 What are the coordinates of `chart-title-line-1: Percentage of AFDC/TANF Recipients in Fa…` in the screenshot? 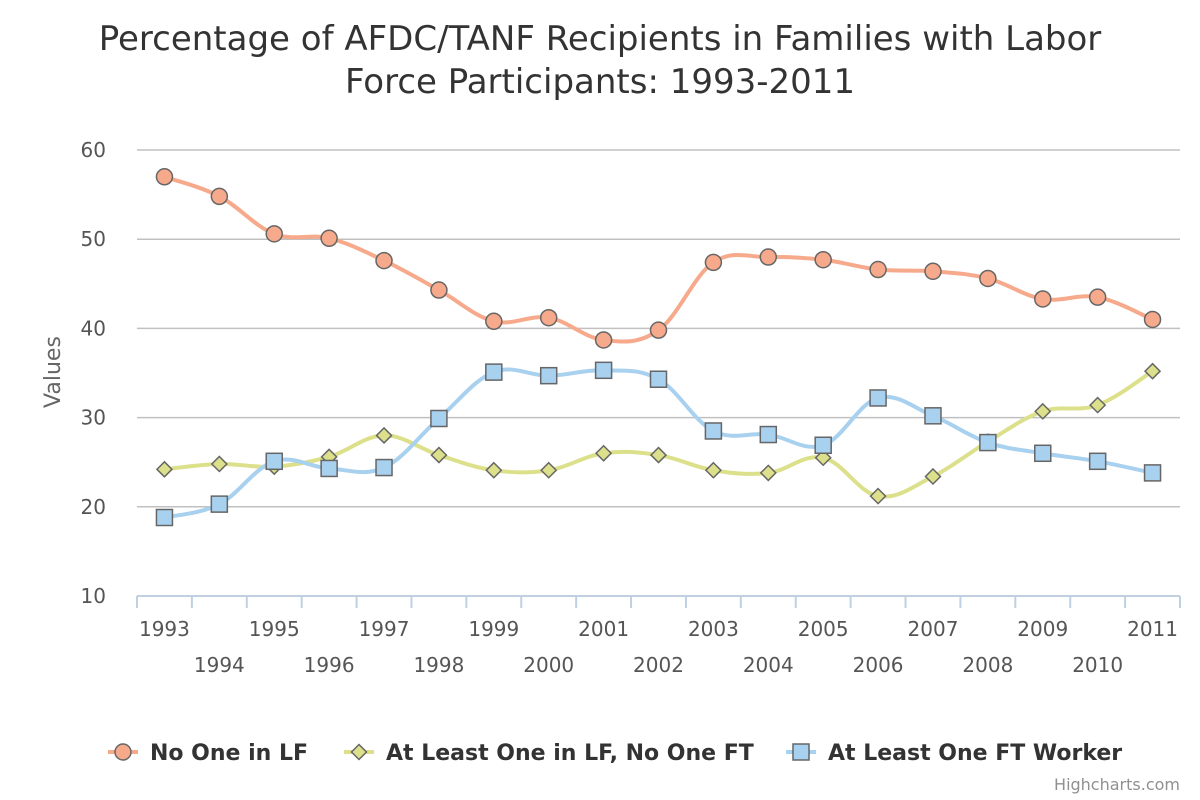 It's located at (600, 39).